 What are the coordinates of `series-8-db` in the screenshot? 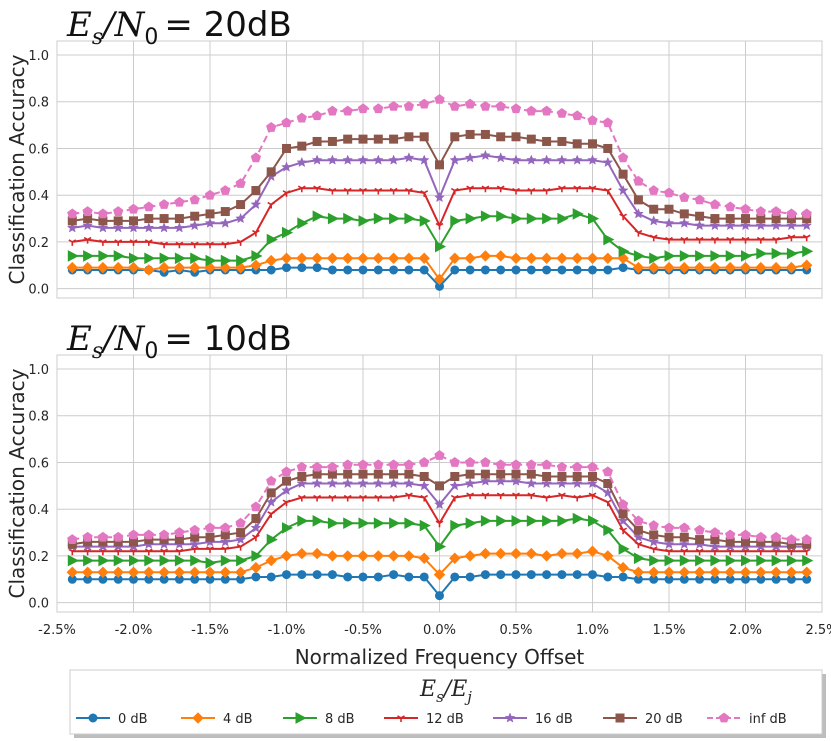 It's located at (440, 540).